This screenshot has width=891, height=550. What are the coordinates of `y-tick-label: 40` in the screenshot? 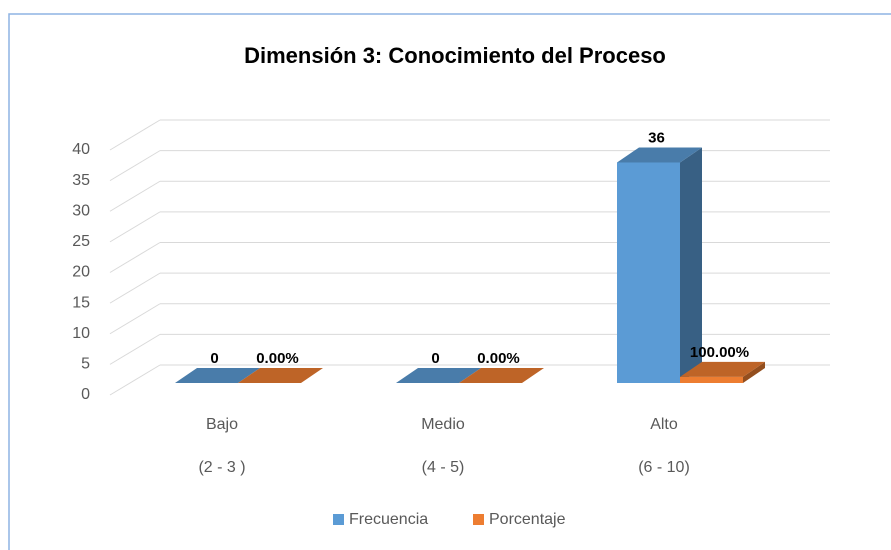 It's located at (81, 149).